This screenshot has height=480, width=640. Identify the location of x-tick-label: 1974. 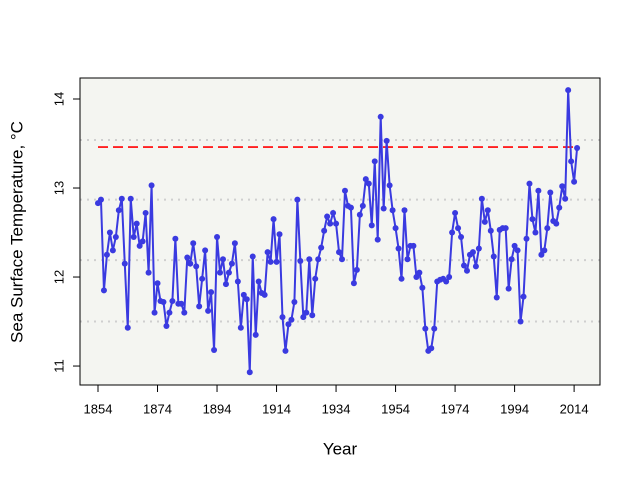
(455, 408).